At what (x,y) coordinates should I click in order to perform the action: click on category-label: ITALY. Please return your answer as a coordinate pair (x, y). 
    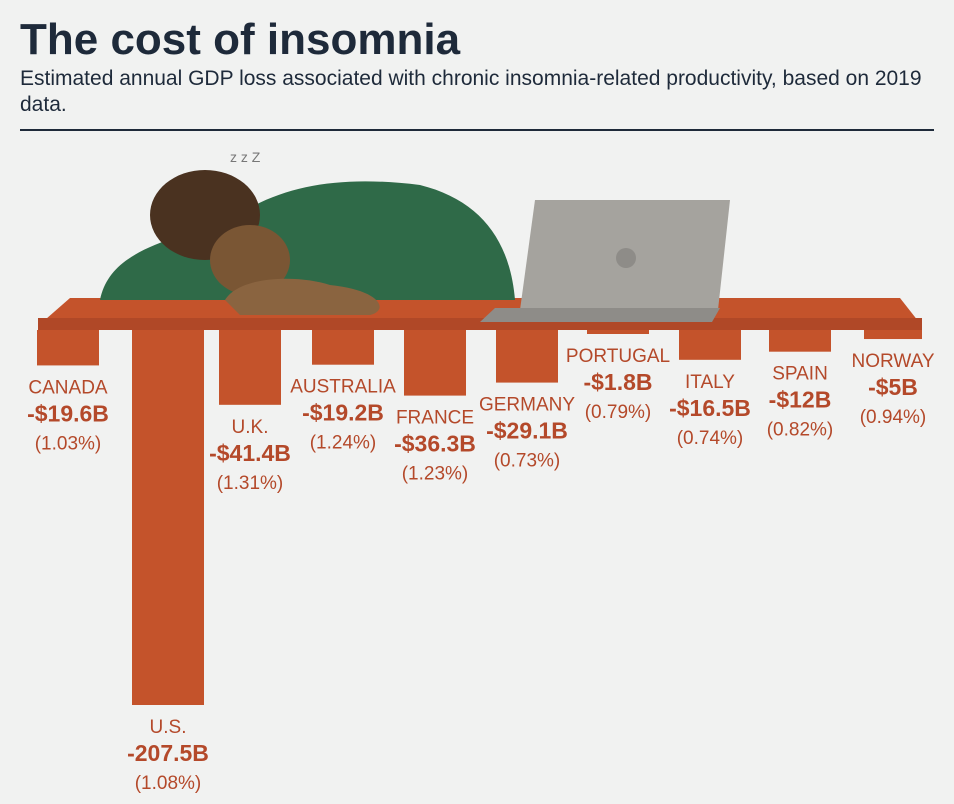
    Looking at the image, I should click on (710, 382).